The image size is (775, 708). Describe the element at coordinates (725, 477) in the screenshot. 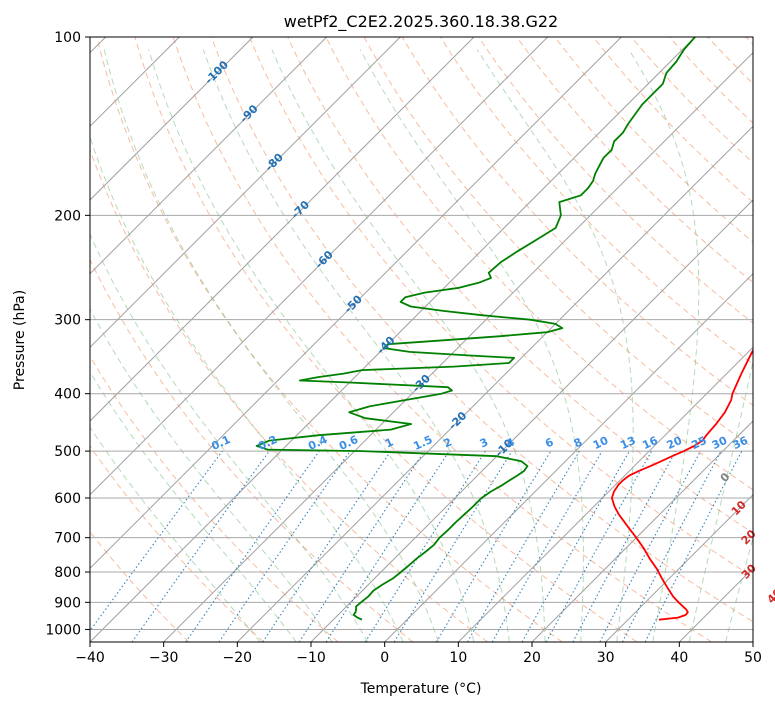

I see `moist-adiabat-label: 0` at that location.